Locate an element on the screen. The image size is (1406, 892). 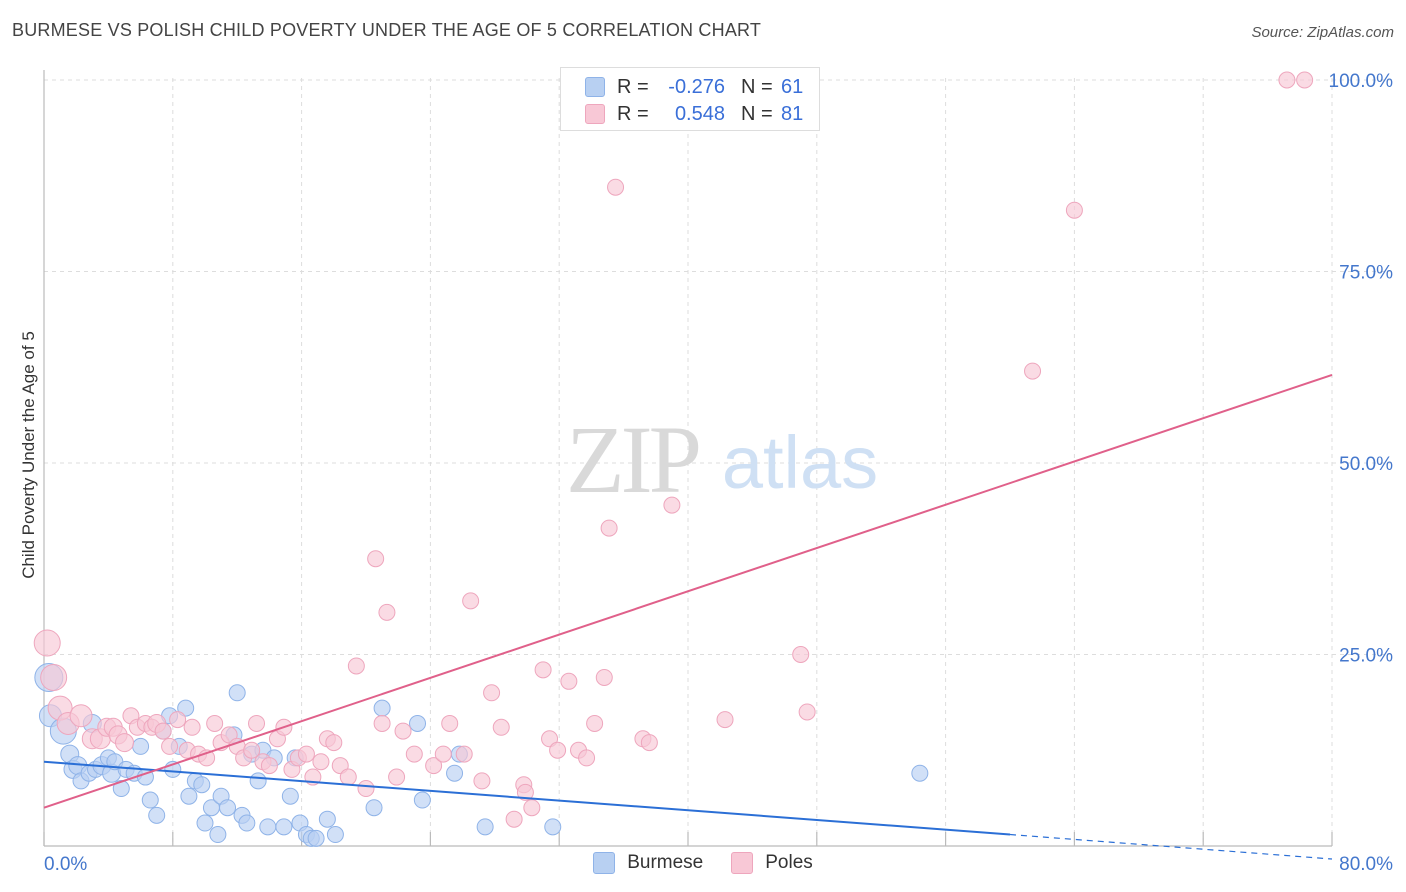
poles-swatch is located at coordinates (595, 114).